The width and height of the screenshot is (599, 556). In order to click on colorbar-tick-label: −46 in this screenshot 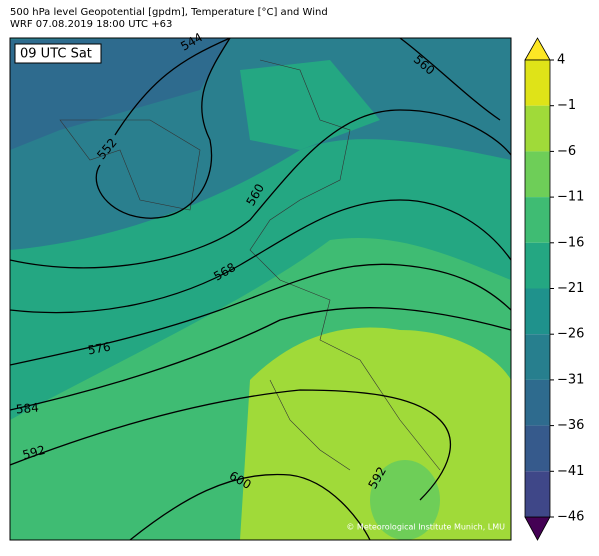, I will do `click(570, 517)`.